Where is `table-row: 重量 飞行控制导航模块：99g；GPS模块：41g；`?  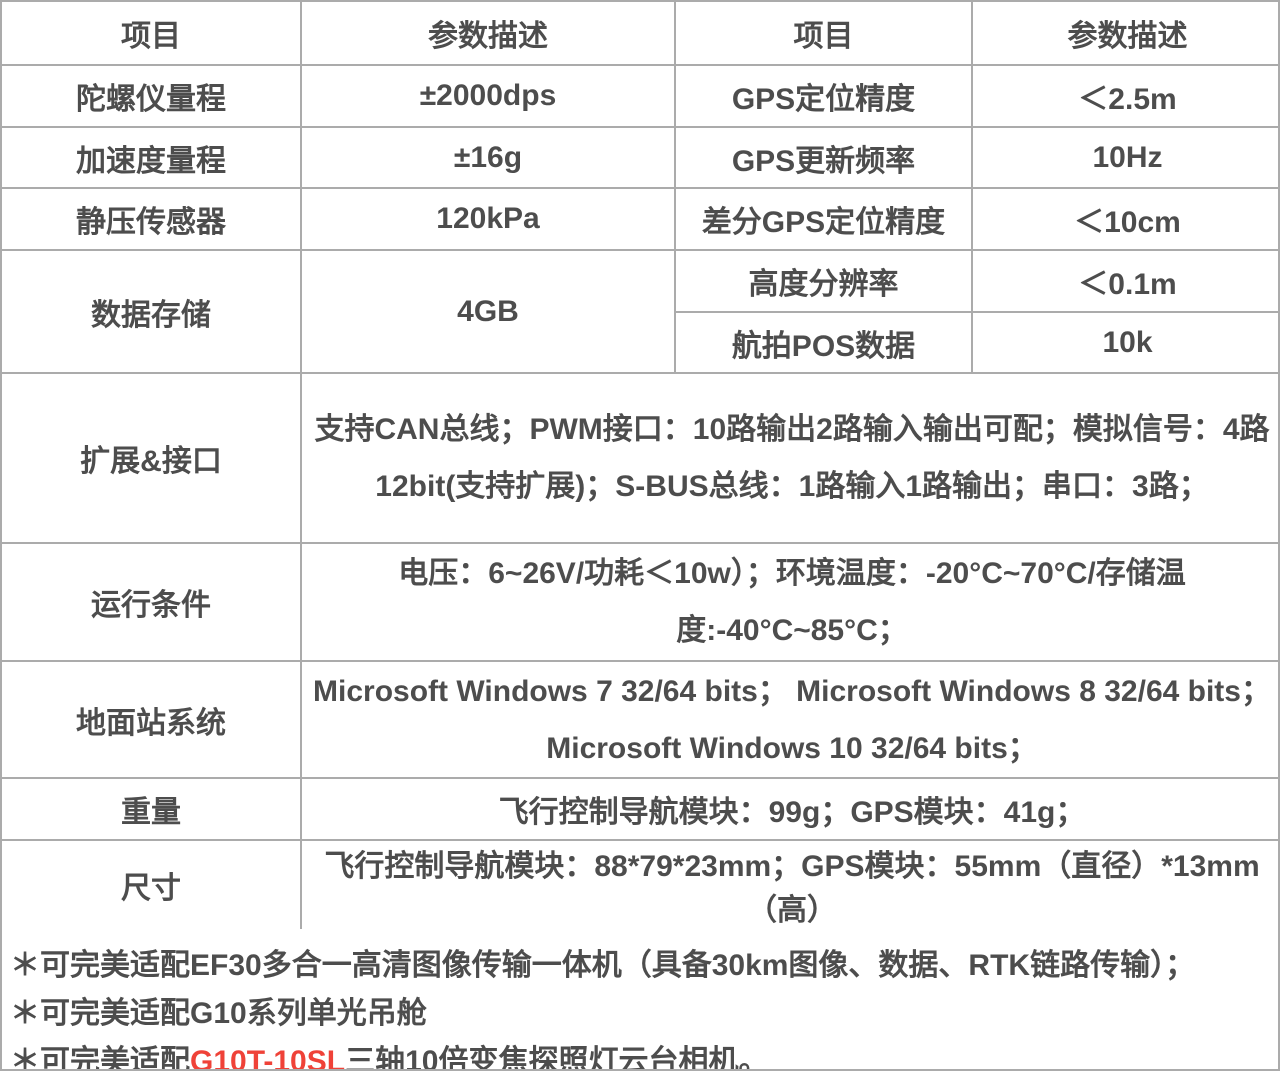 table-row: 重量 飞行控制导航模块：99g；GPS模块：41g； is located at coordinates (640, 809).